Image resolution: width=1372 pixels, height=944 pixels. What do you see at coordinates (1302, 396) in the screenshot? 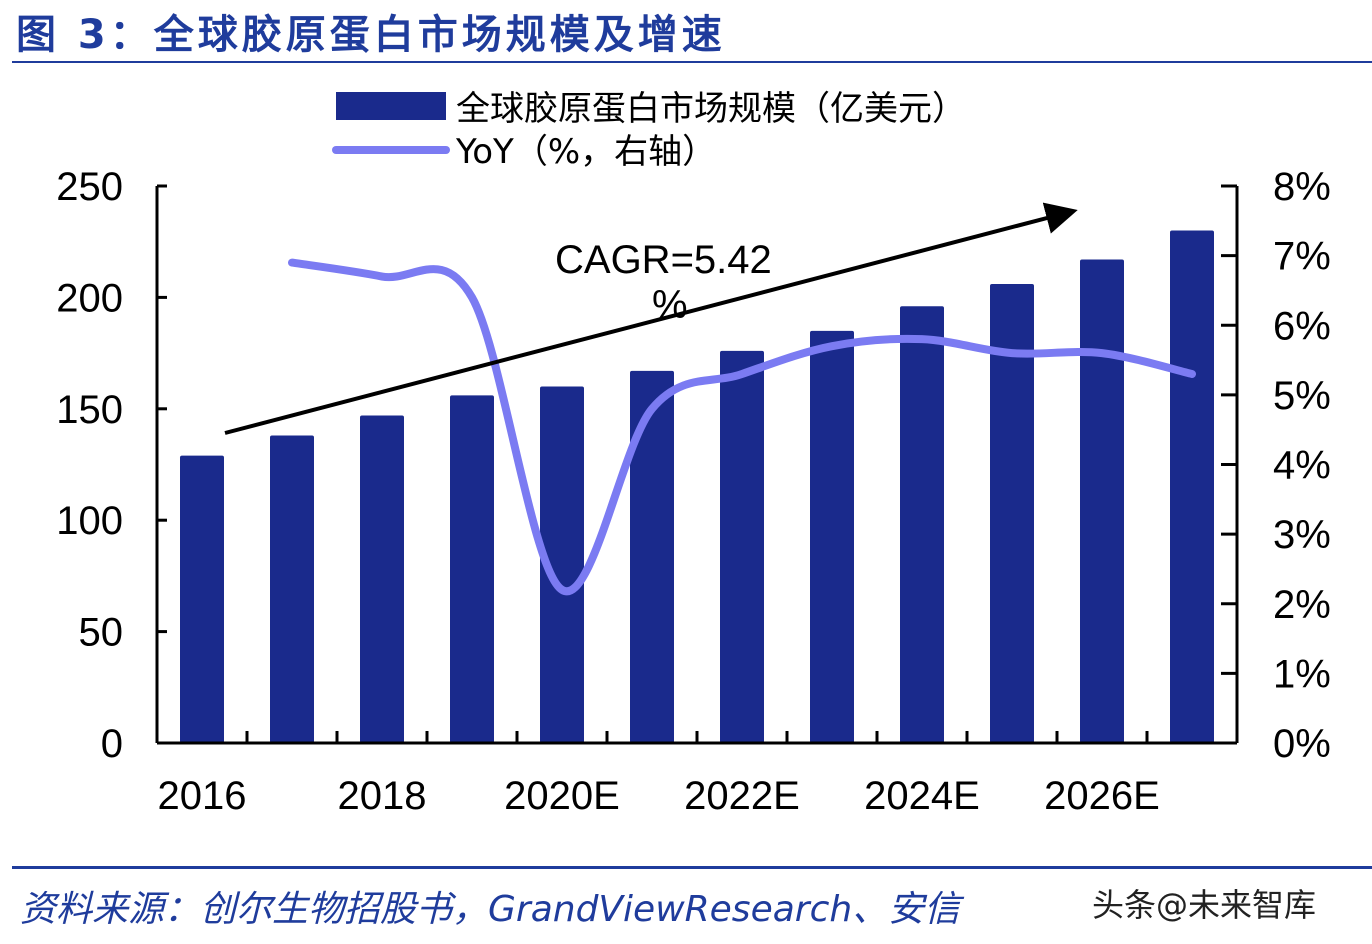
I see `right-tick-label: 5%` at bounding box center [1302, 396].